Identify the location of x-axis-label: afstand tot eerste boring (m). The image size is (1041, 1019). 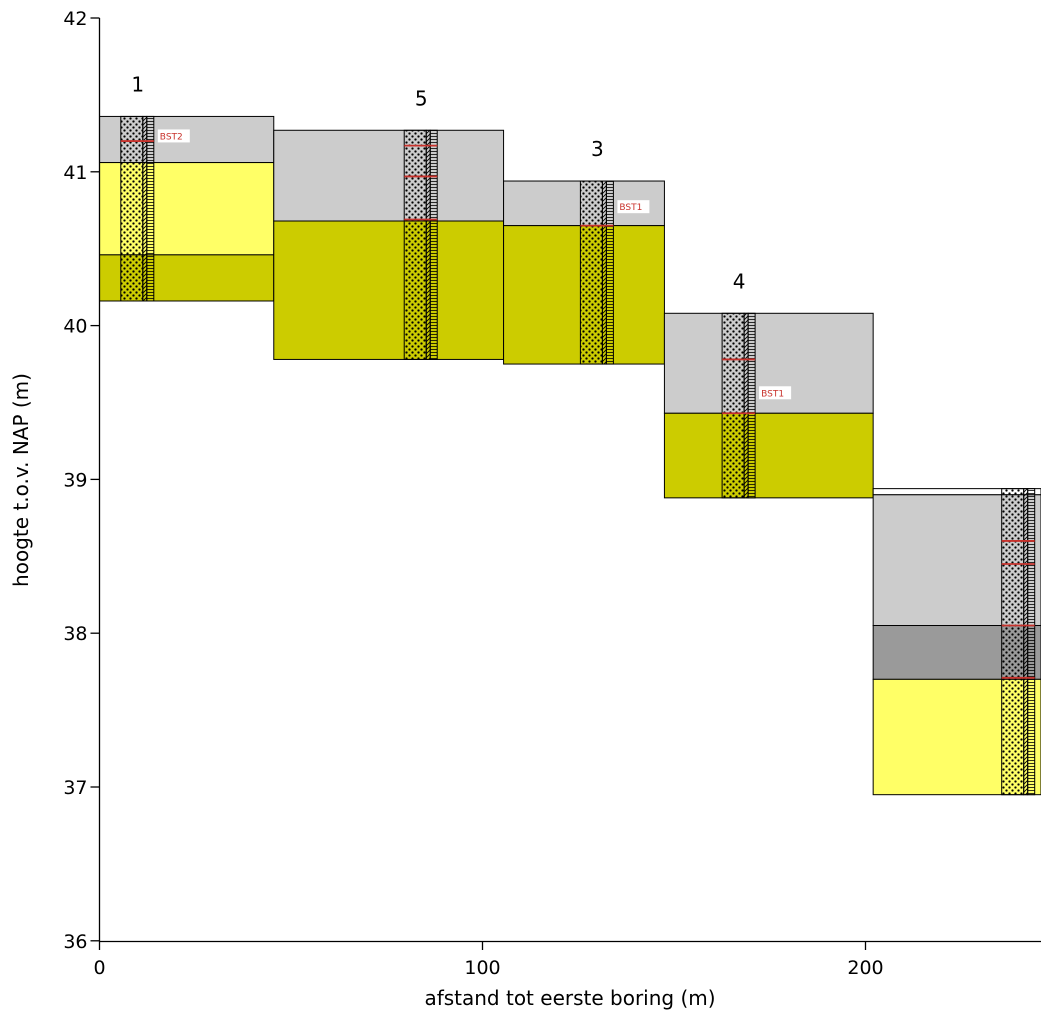
(569, 998).